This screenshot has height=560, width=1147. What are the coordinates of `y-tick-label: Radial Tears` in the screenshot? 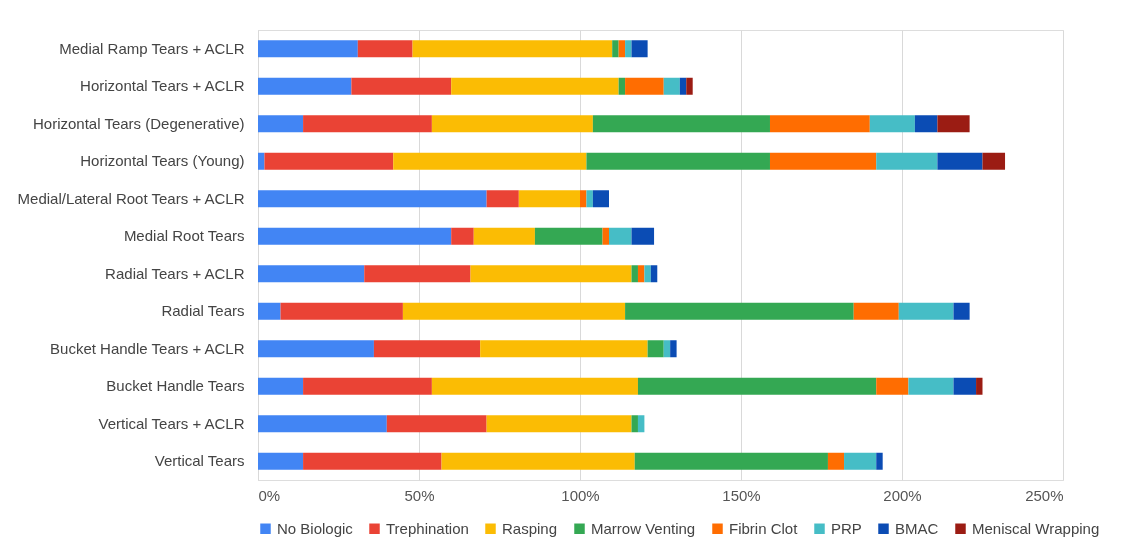 It's located at (203, 311).